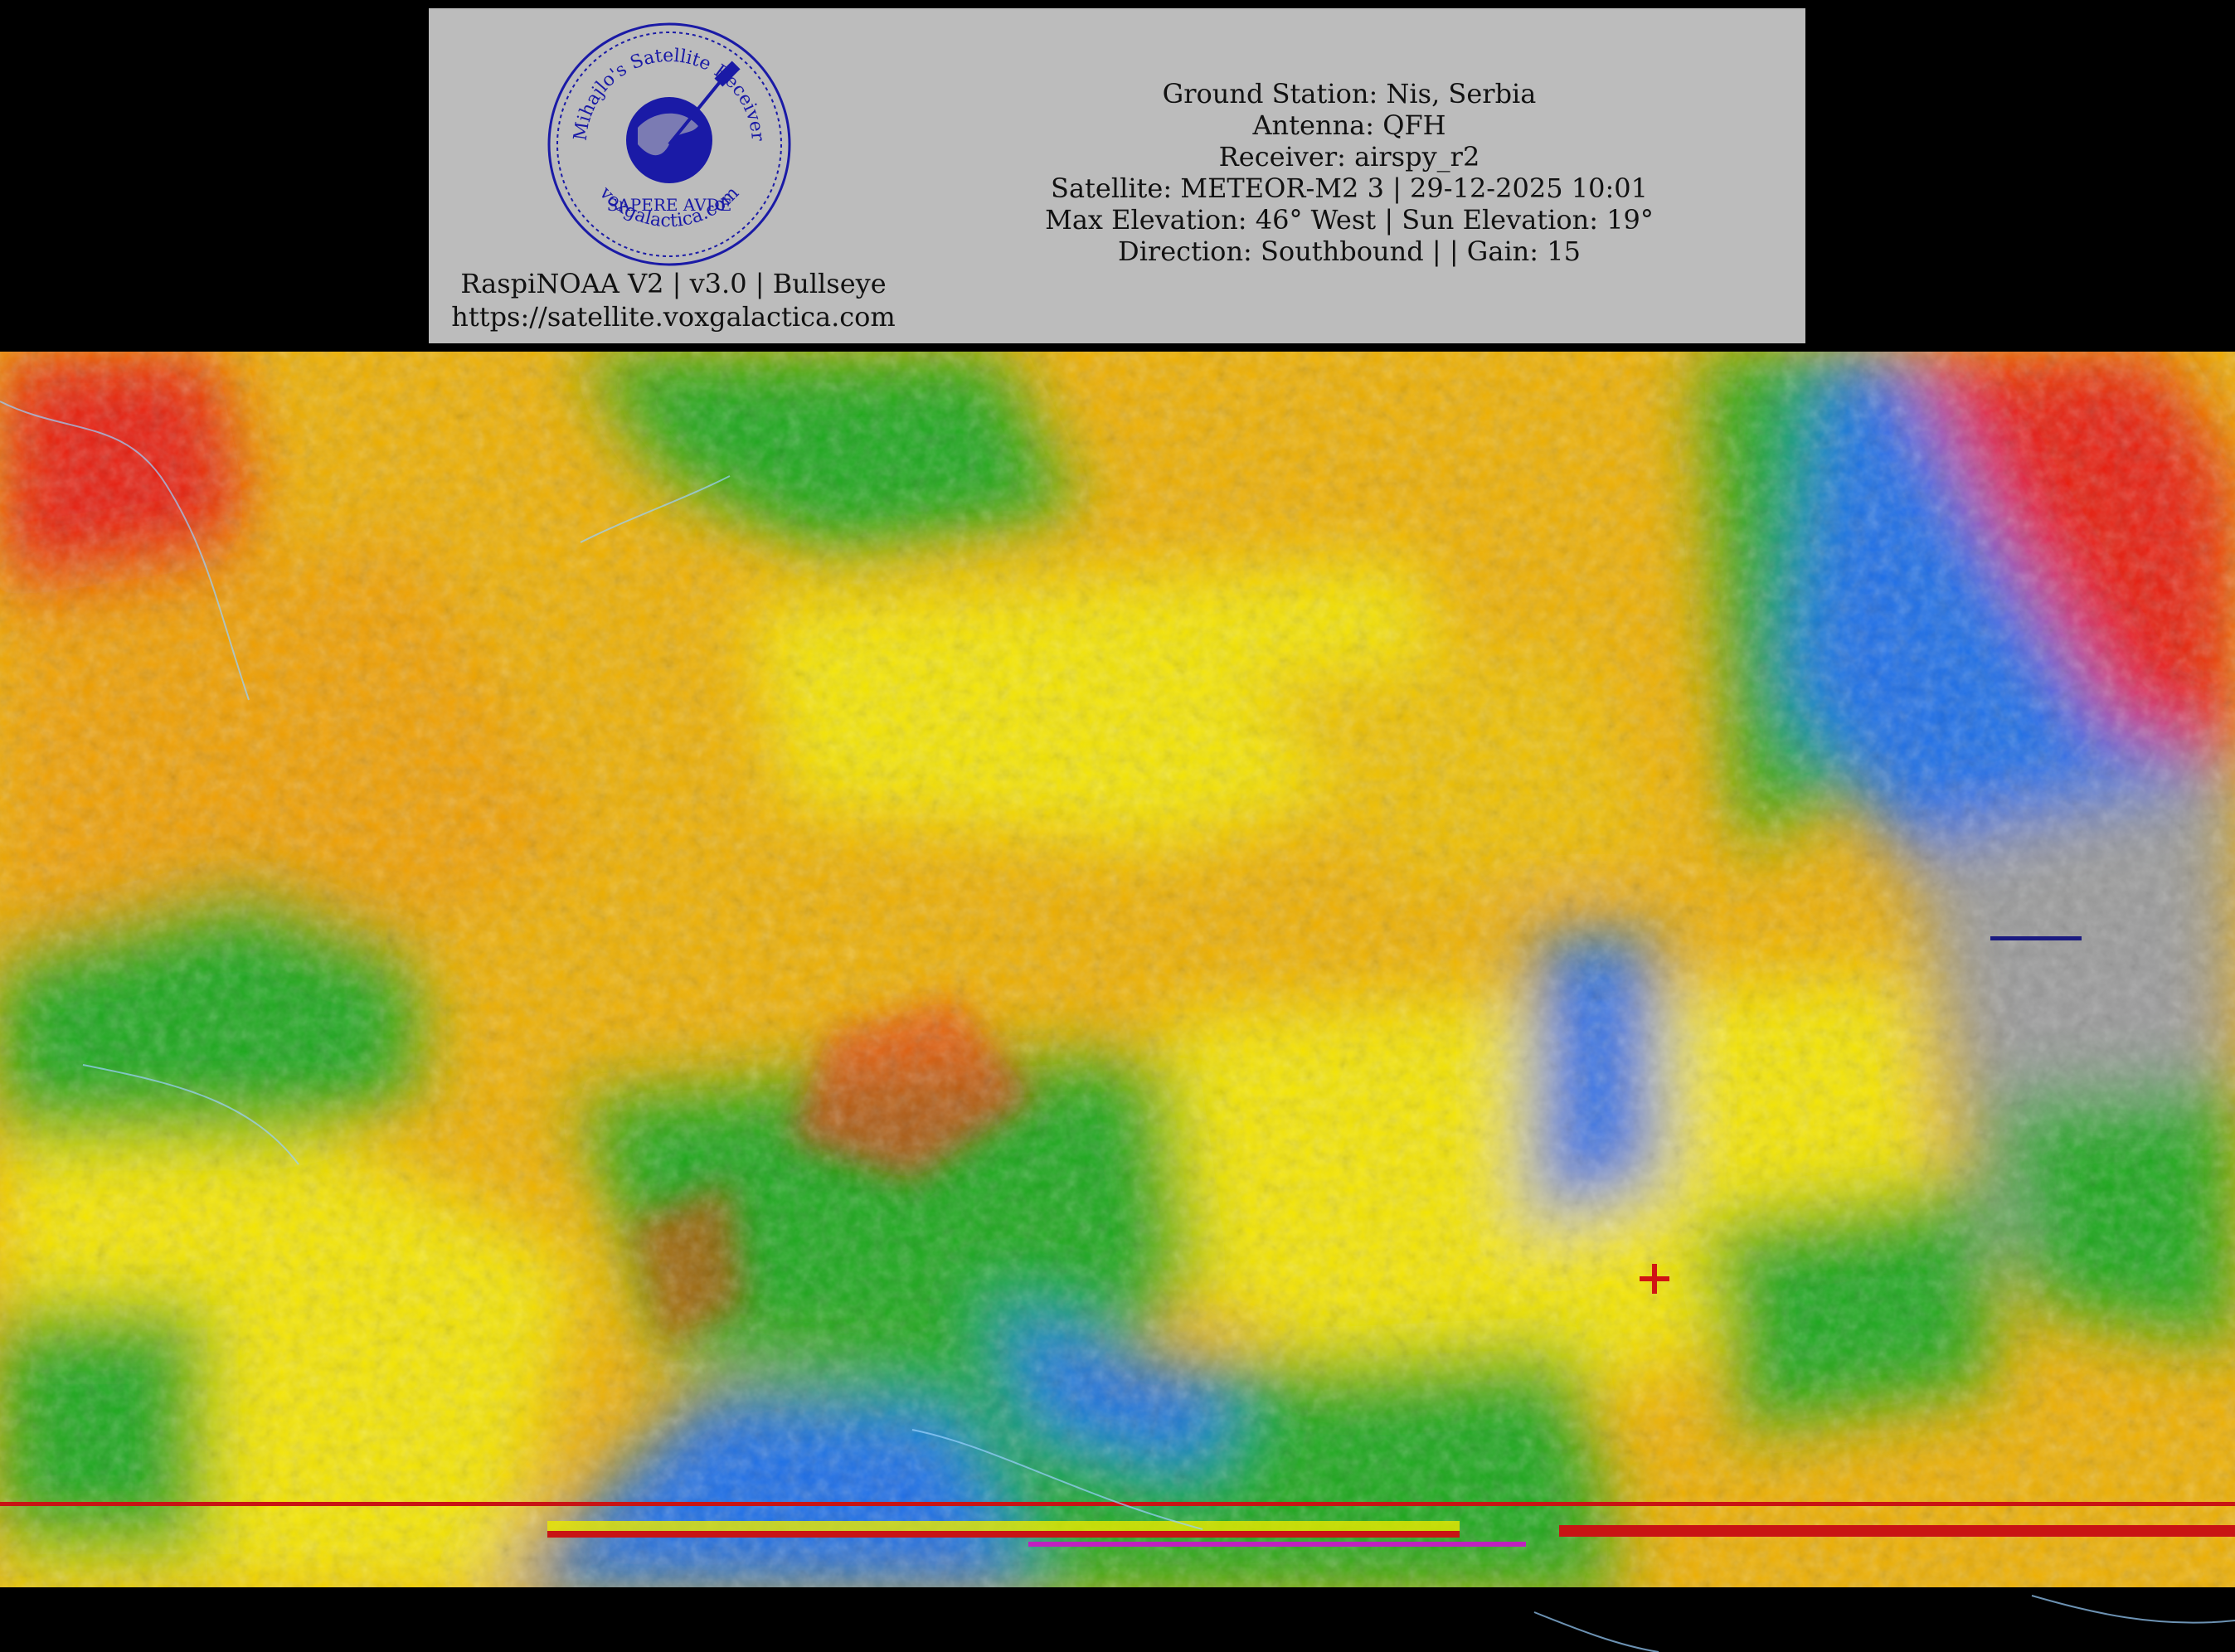 The image size is (2235, 1652). Describe the element at coordinates (669, 205) in the screenshot. I see `svg-text: SAPERE AVDE` at that location.